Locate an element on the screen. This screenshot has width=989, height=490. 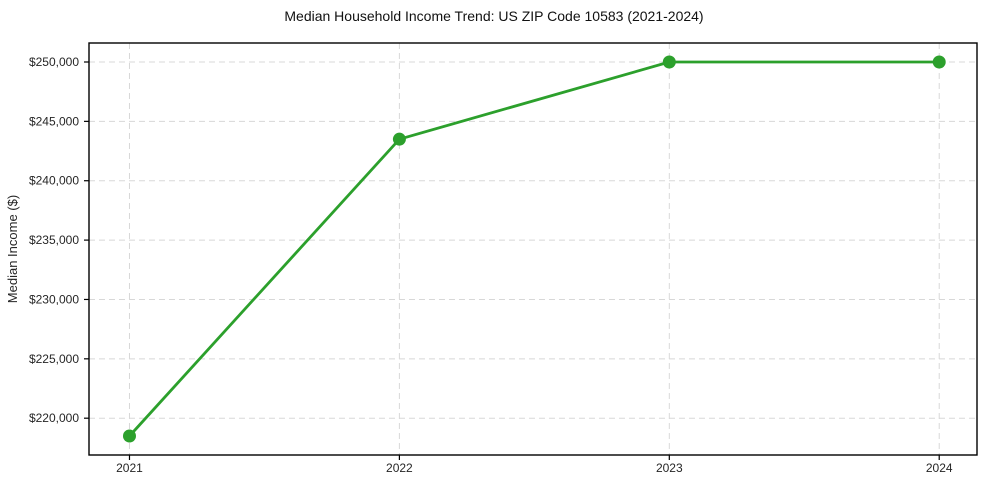
y-tick-label: $250,000 is located at coordinates (54, 62).